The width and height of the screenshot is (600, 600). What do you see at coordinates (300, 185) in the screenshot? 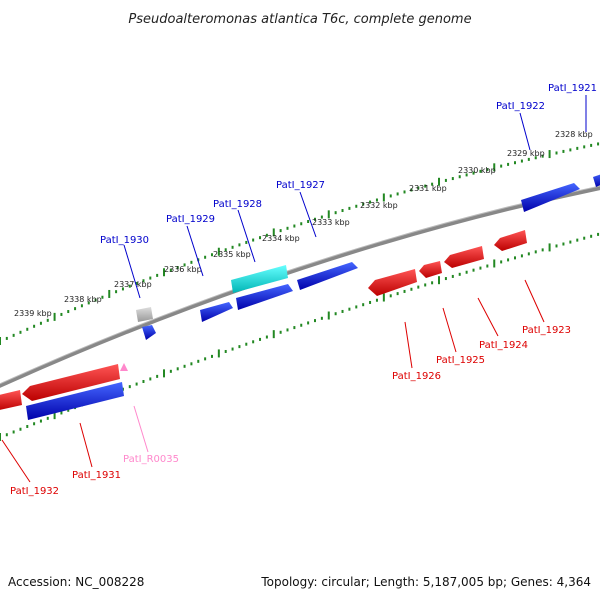
I see `gene-label: PatI_1927` at bounding box center [300, 185].